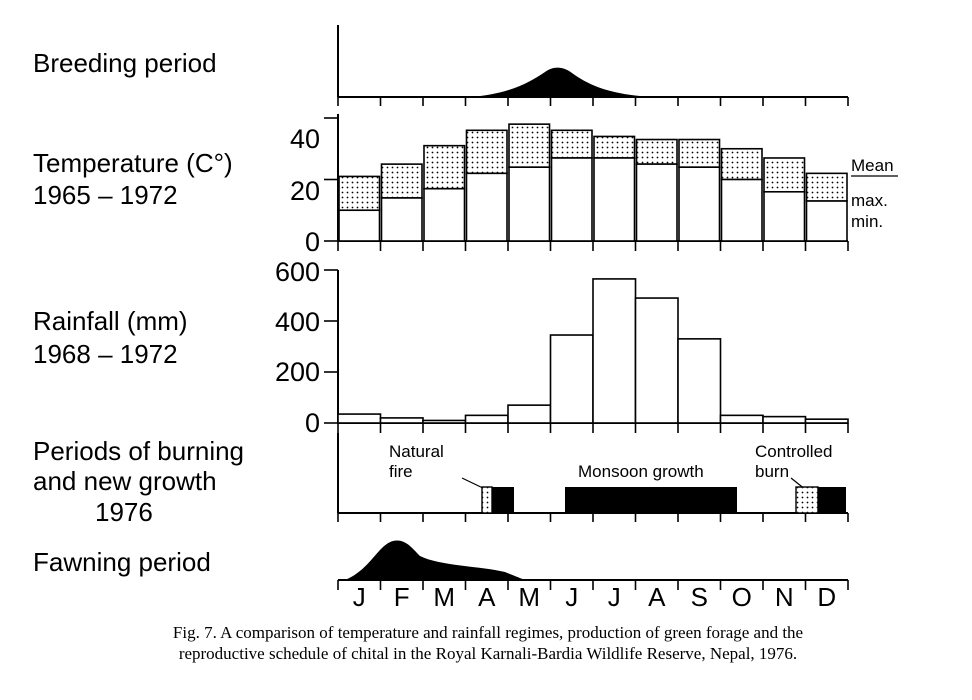  Describe the element at coordinates (305, 191) in the screenshot. I see `temp-tick-20: 20` at that location.